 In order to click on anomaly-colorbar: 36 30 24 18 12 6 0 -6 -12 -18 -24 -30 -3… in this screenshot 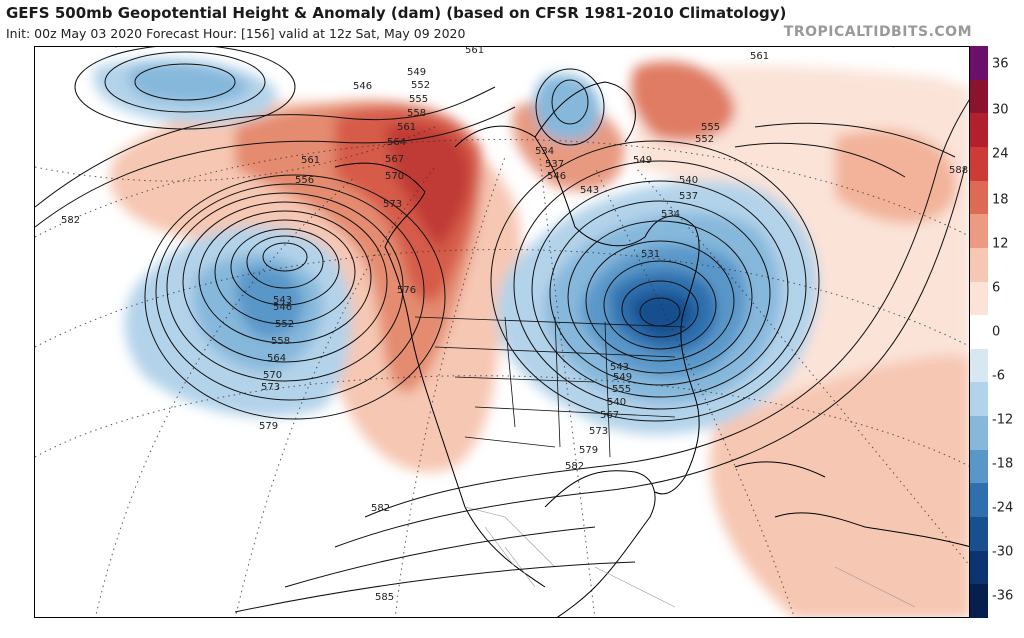, I will do `click(997, 332)`.